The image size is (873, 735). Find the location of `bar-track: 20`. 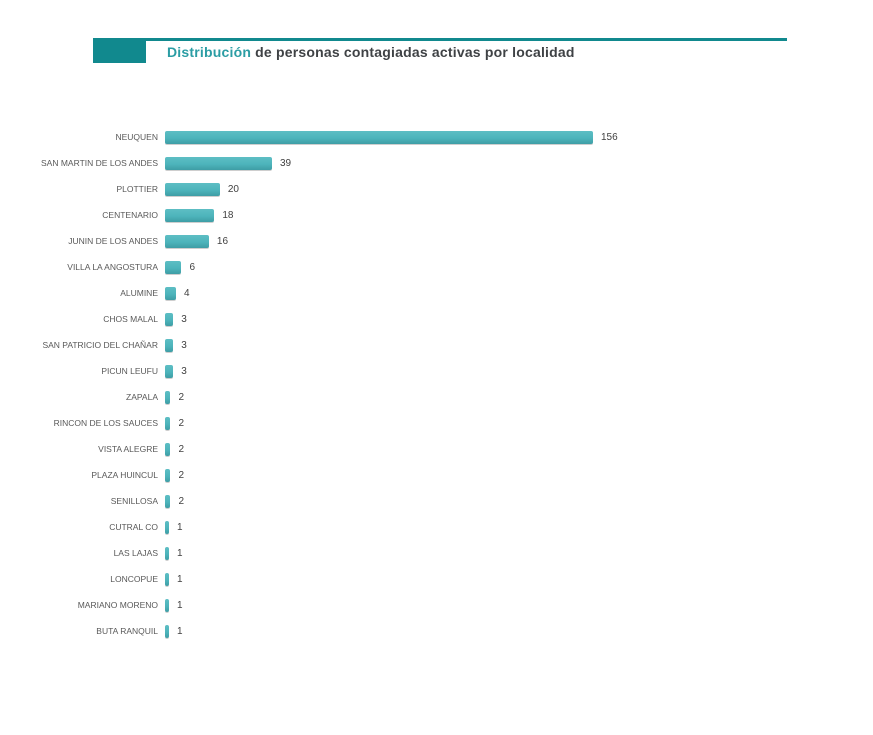

bar-track: 20 is located at coordinates (492, 189).